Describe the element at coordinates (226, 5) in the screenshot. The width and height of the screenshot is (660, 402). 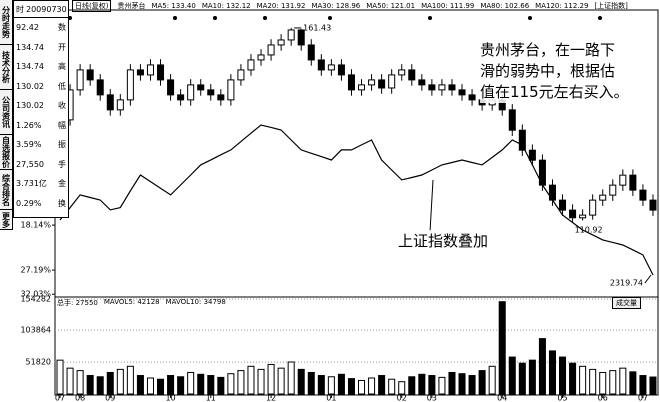
I see `indicator: MA10: 132.12` at that location.